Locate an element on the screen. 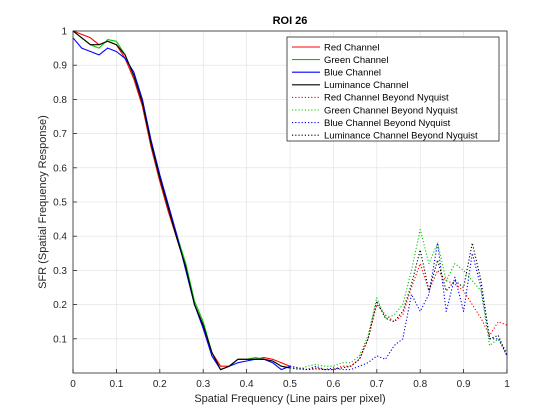  y-axis-ticks: 0.1 0.2 0.3 0.4 0.5 0.6 0.7 0.8 0.9 1 is located at coordinates (65, 186).